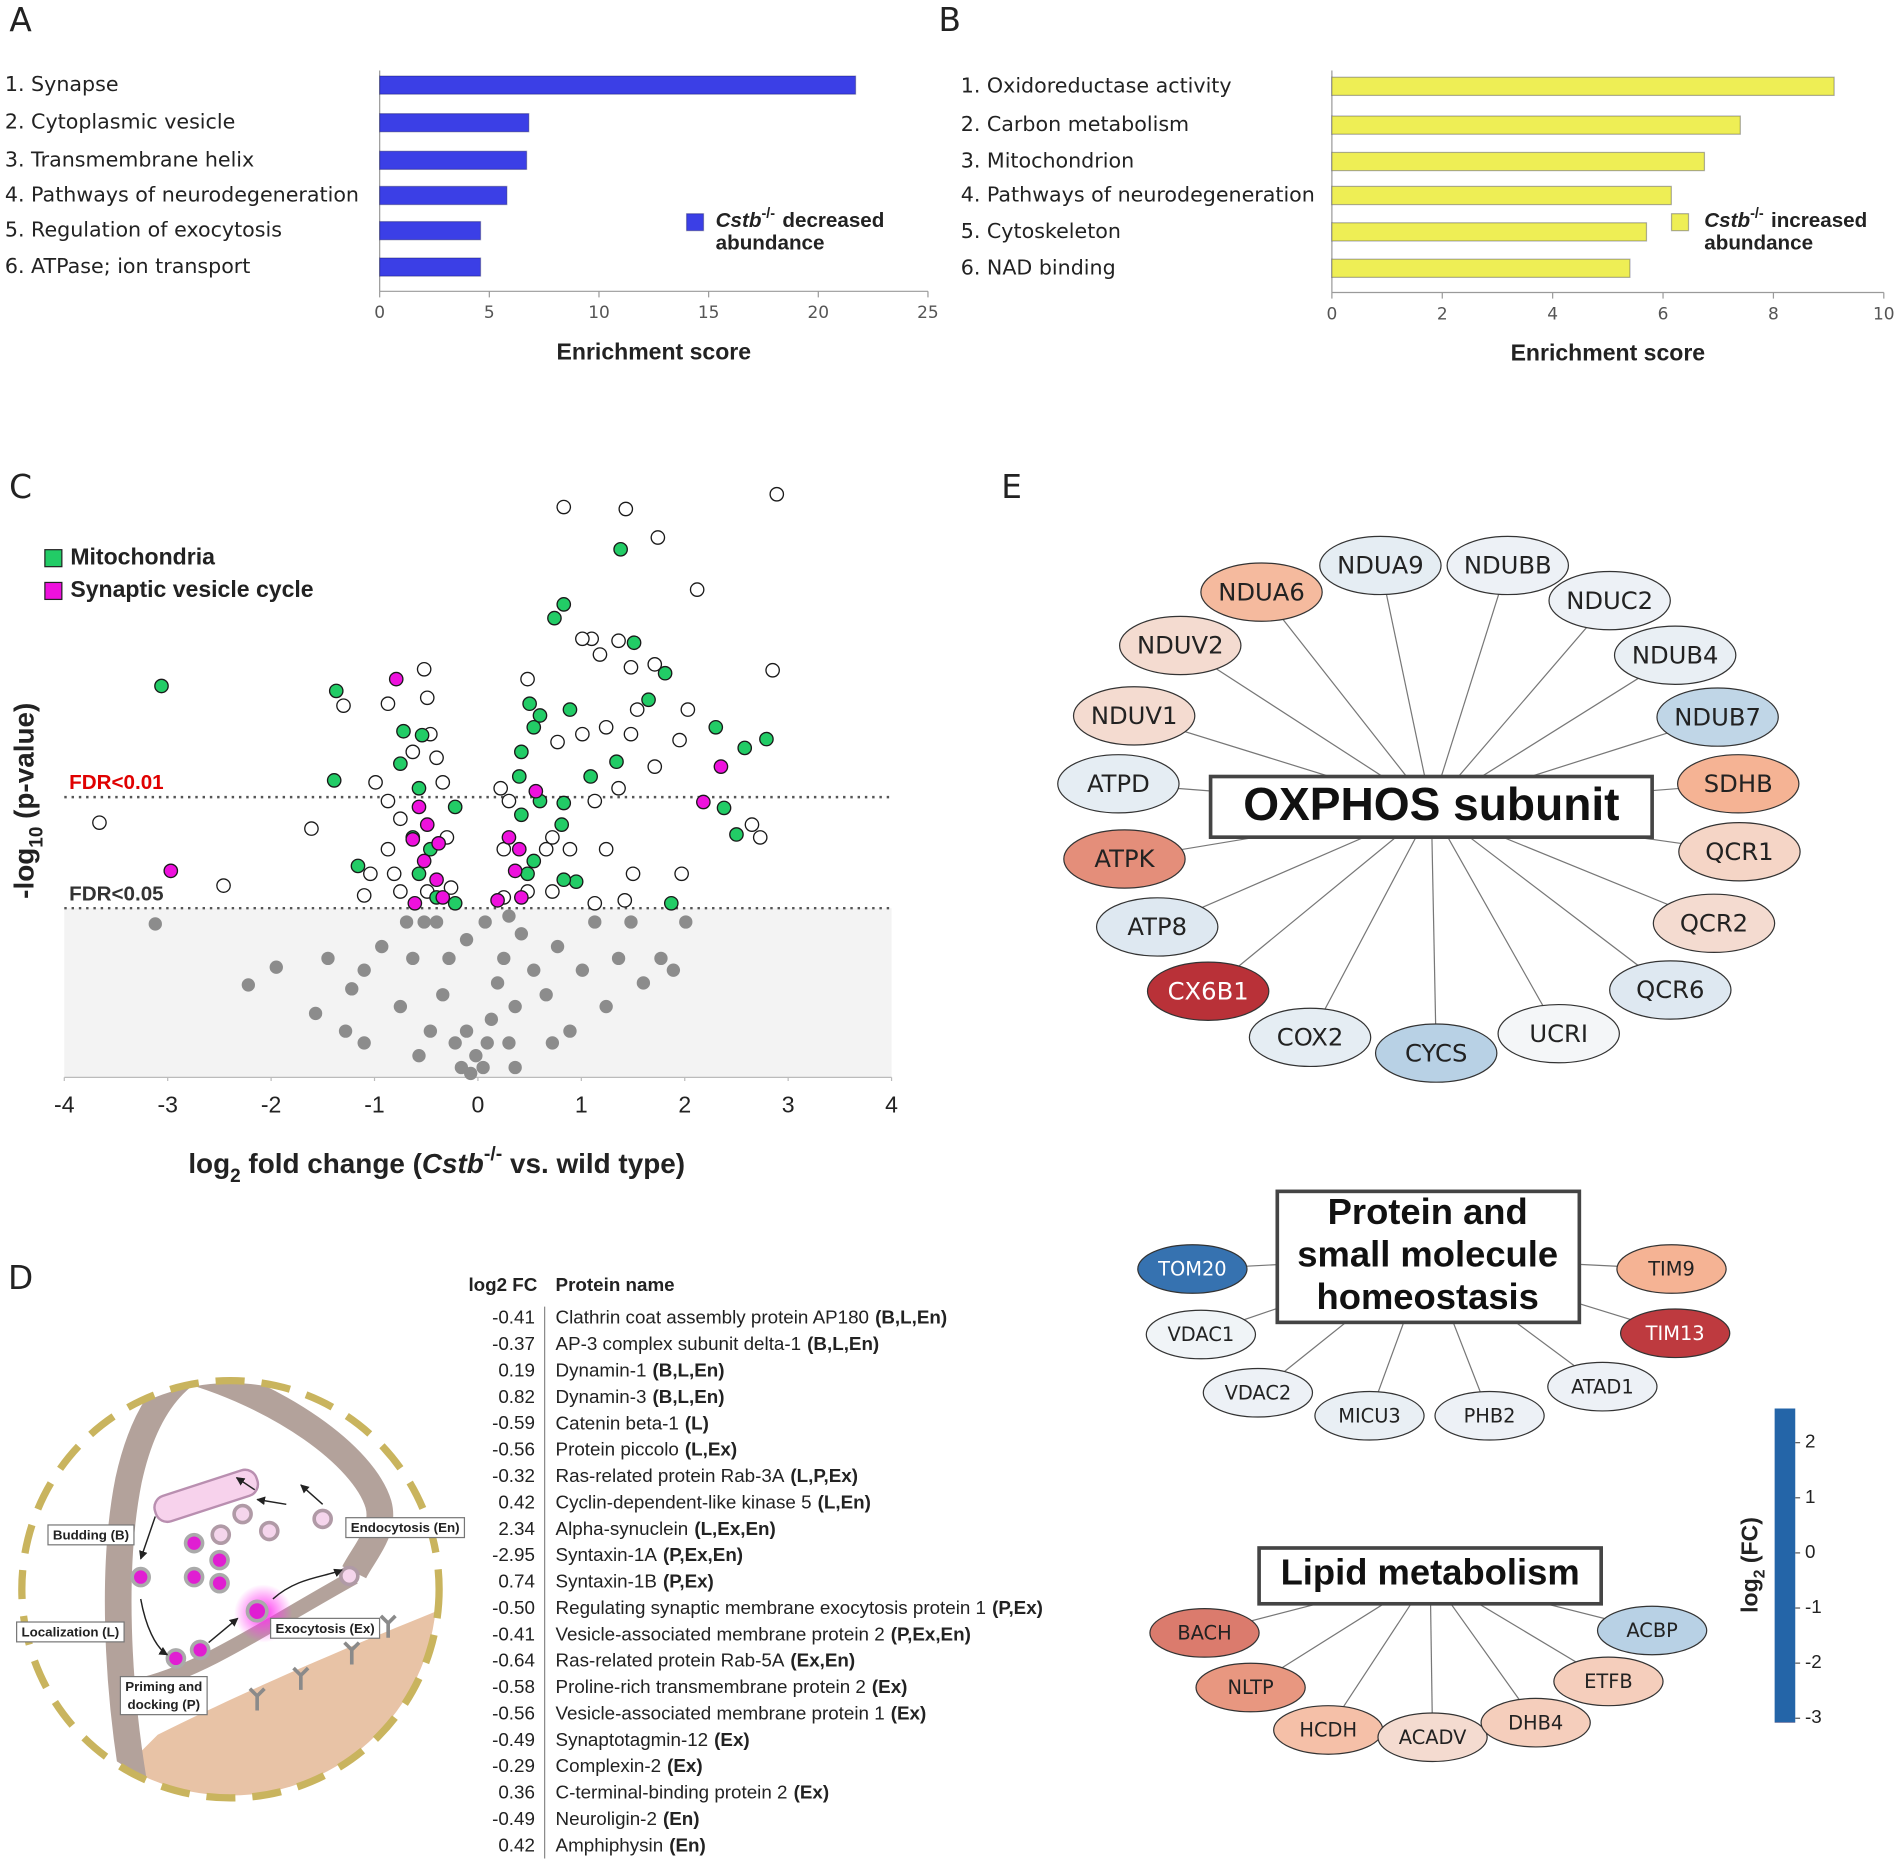 Image resolution: width=1902 pixels, height=1866 pixels. I want to click on text-span: (Ex), so click(909, 1712).